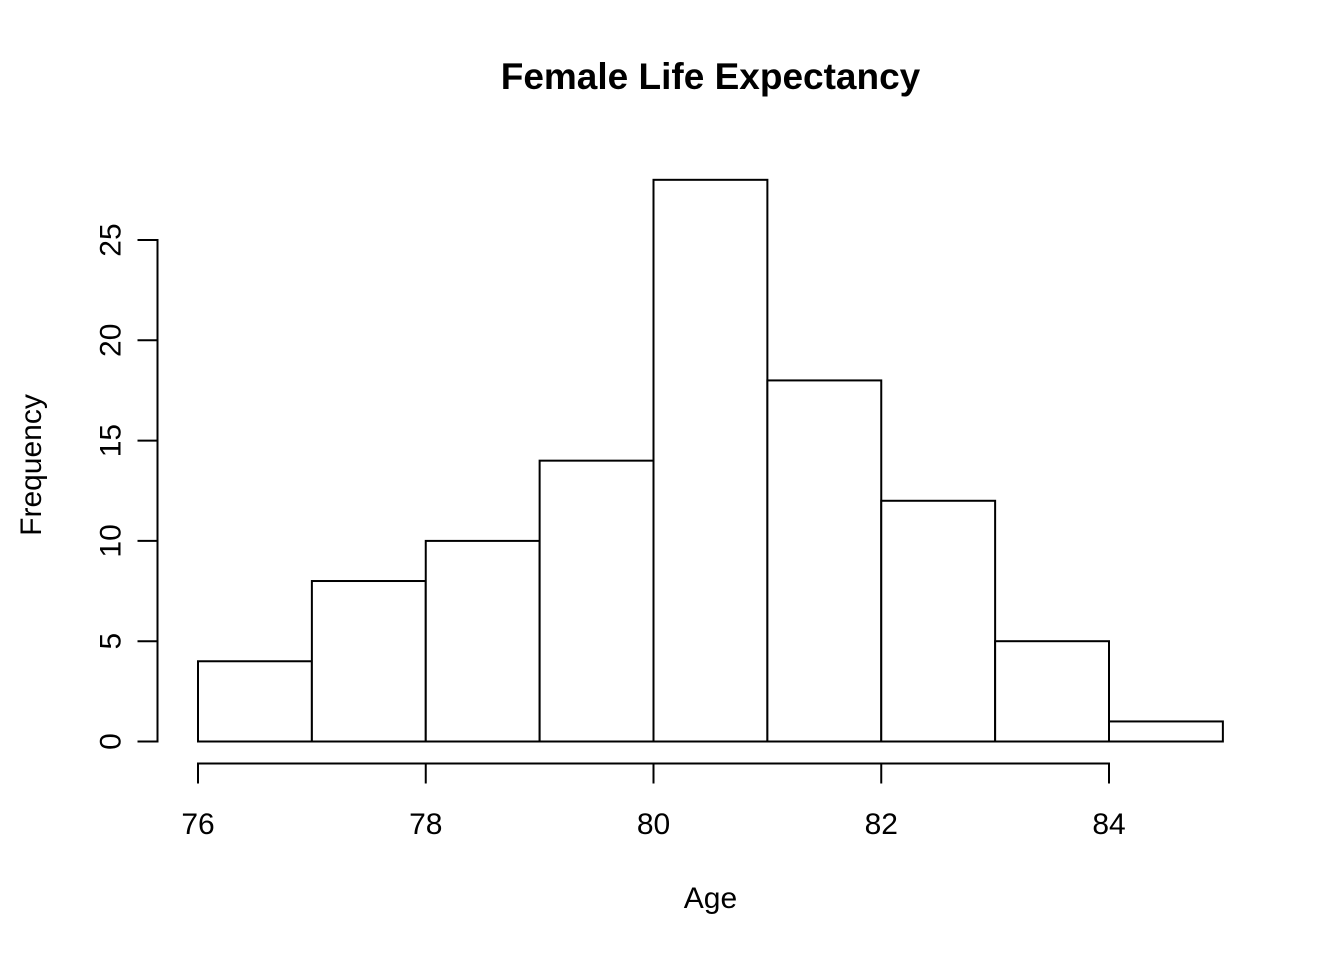 This screenshot has height=960, width=1344. Describe the element at coordinates (111, 440) in the screenshot. I see `y-tick-label: 15` at that location.